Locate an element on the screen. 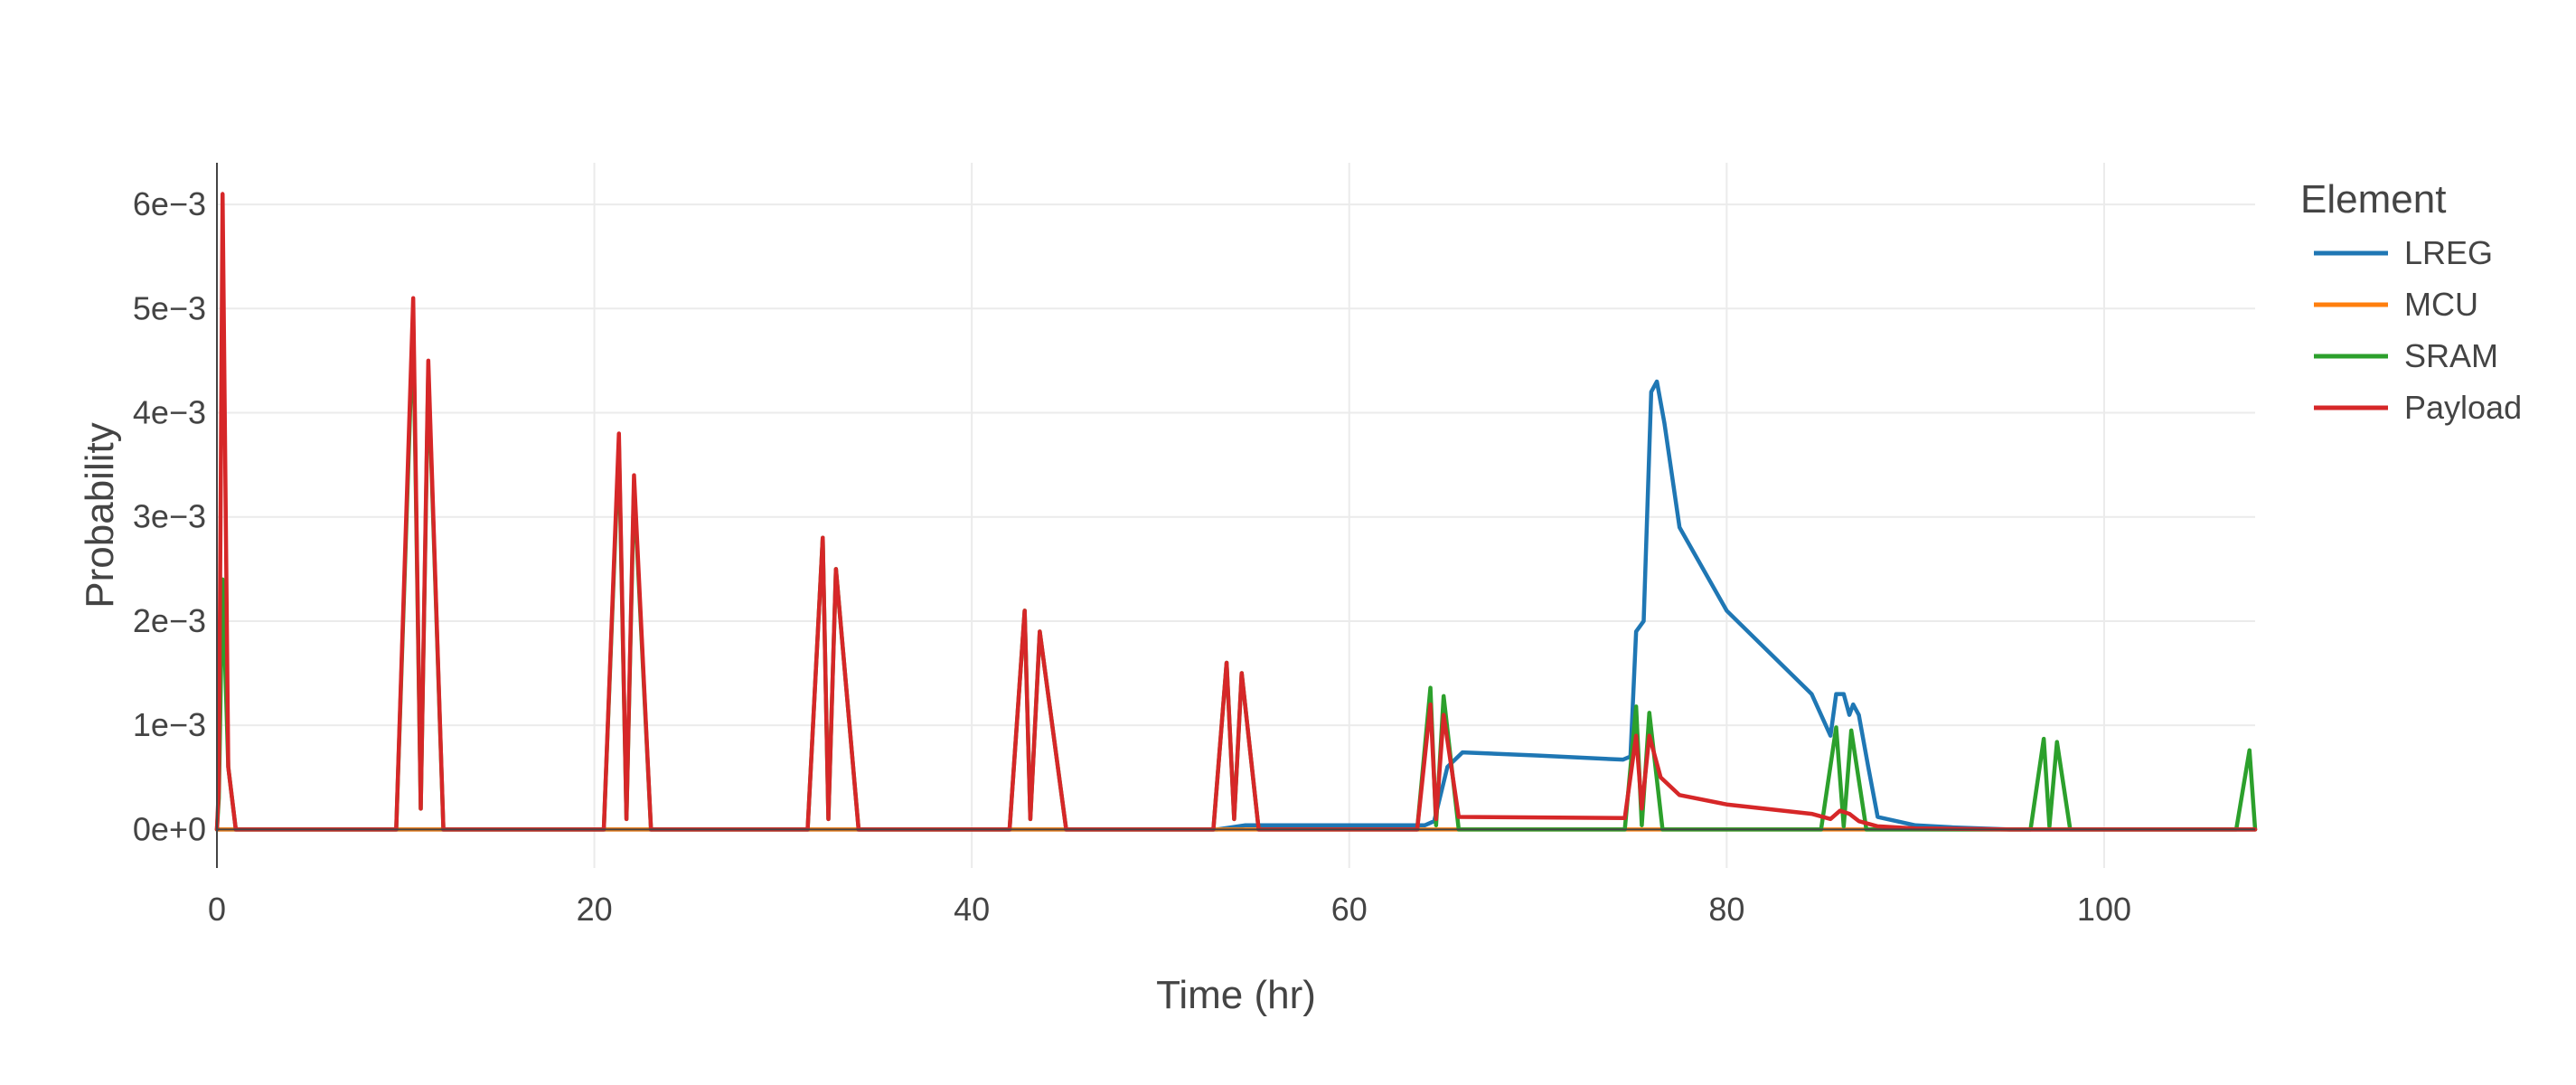  x-axis-title: Time (hr) is located at coordinates (1236, 995).